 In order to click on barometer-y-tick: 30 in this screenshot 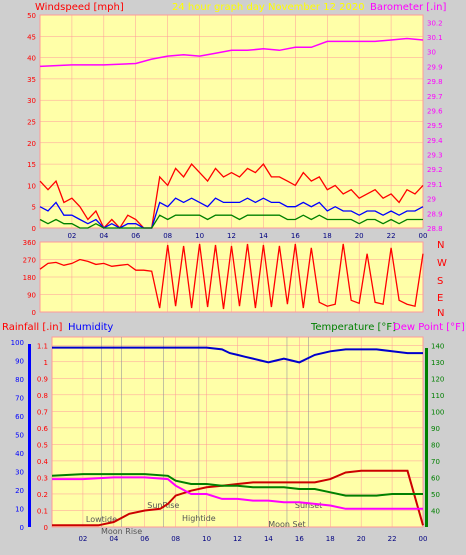, I will do `click(431, 53)`.